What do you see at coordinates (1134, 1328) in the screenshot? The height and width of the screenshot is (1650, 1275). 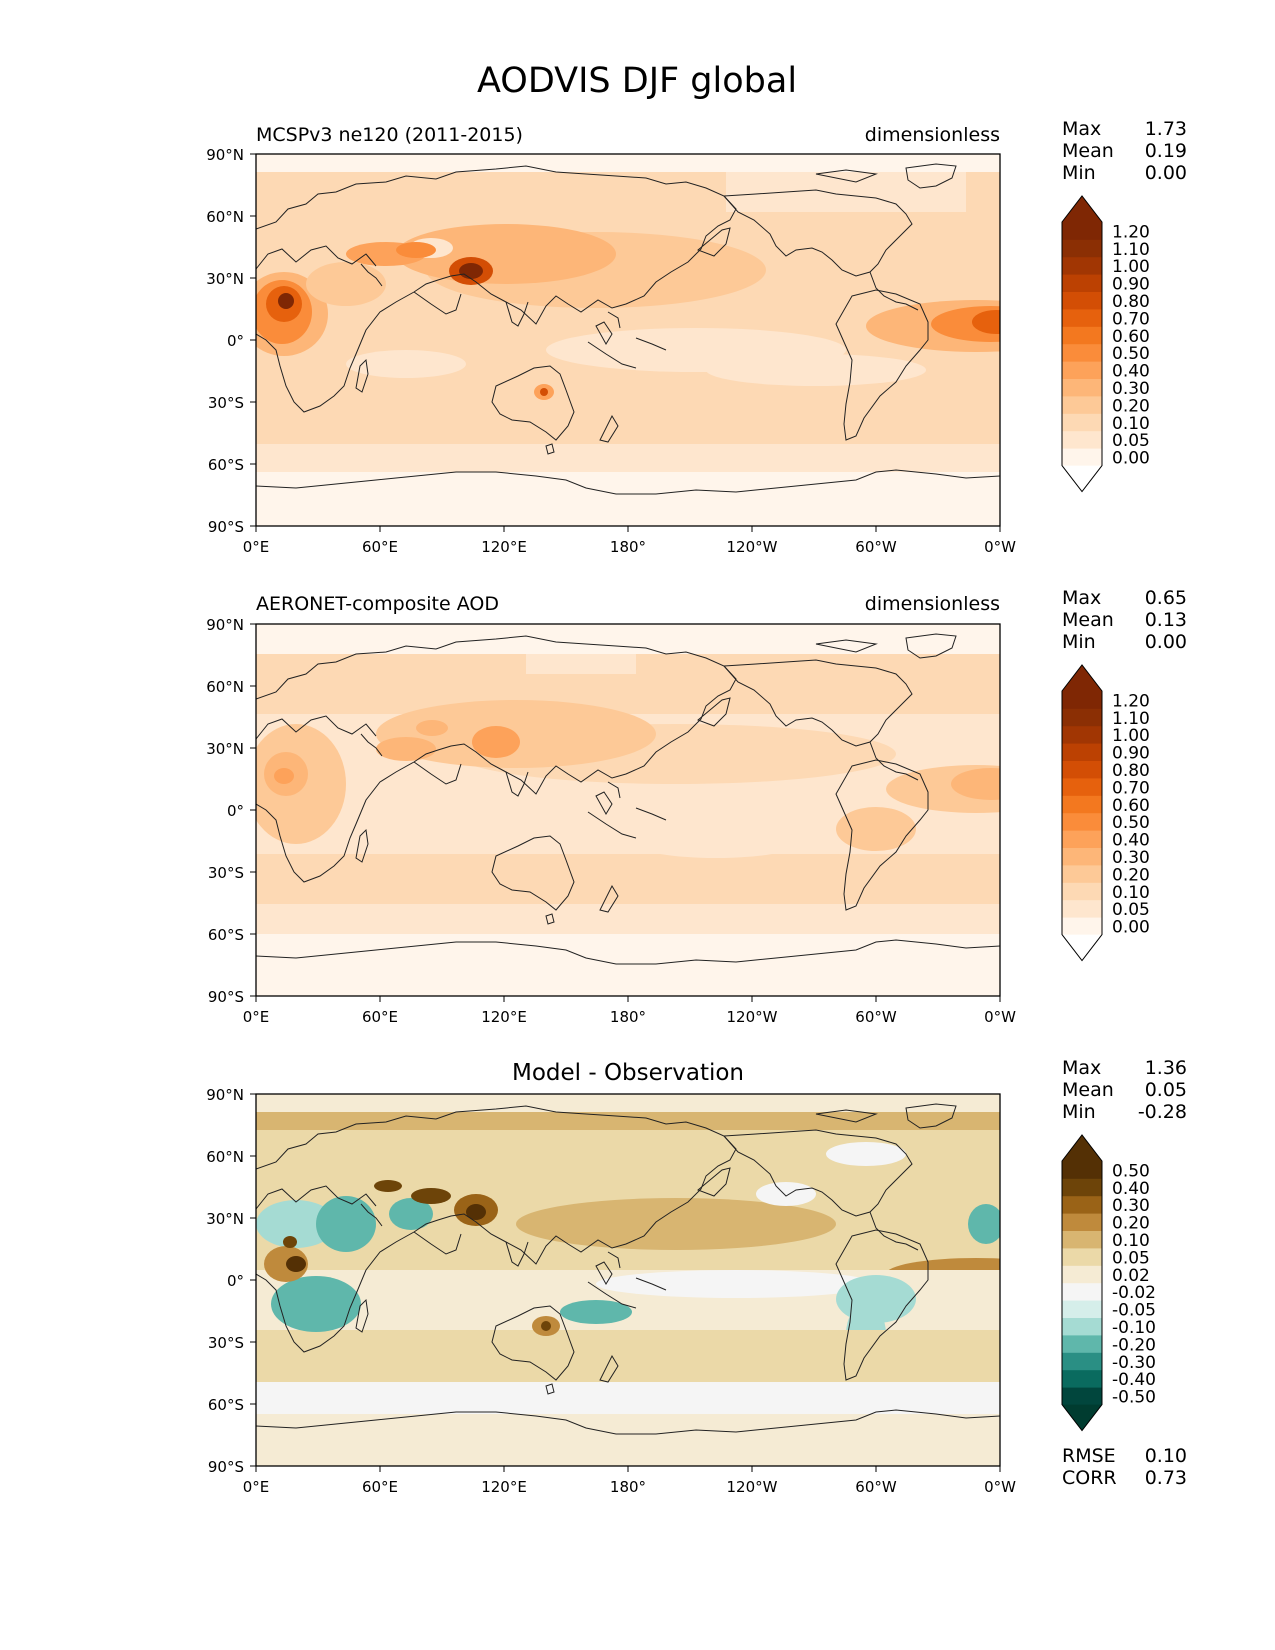 I see `colorbar-tick-label: -0.10` at bounding box center [1134, 1328].